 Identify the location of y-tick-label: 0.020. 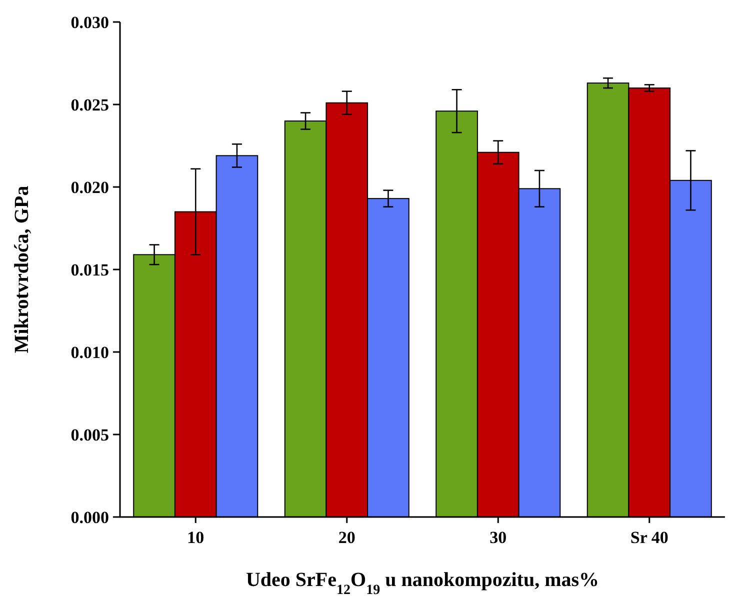
(89, 187).